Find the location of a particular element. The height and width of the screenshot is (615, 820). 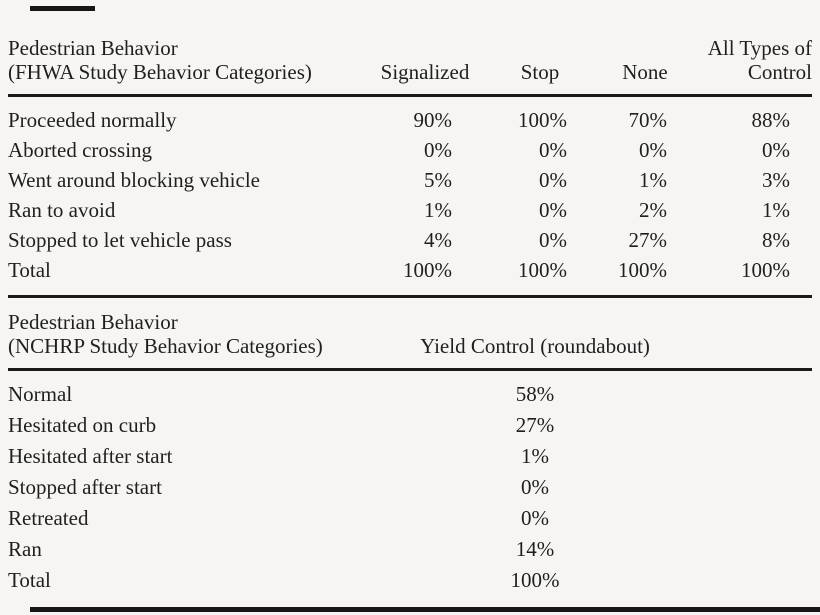

total-row: Total 100% is located at coordinates (410, 580).